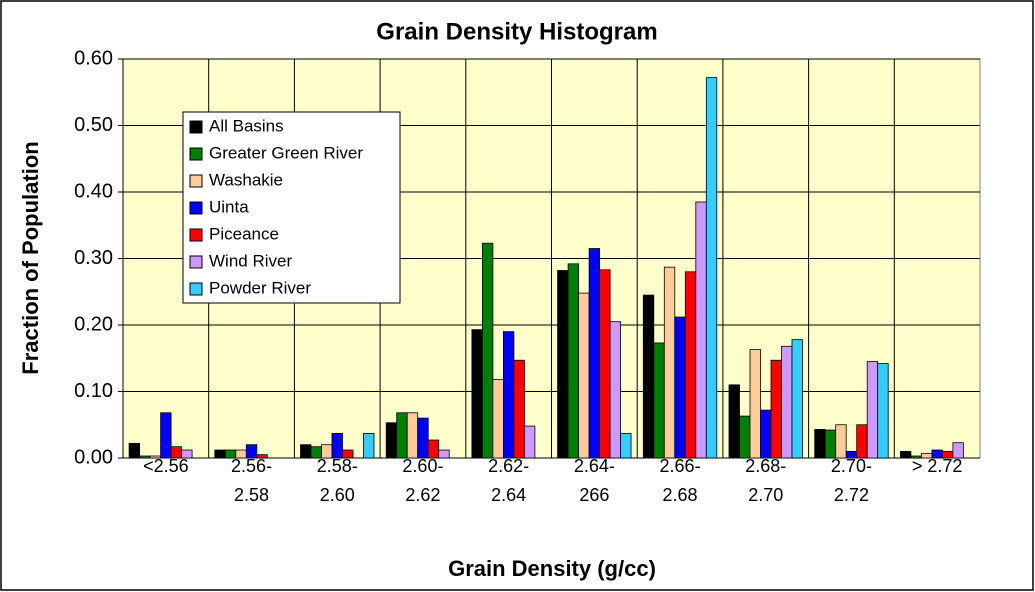 The height and width of the screenshot is (592, 1035). Describe the element at coordinates (851, 480) in the screenshot. I see `x-tick-label: 2.70-2.72` at that location.